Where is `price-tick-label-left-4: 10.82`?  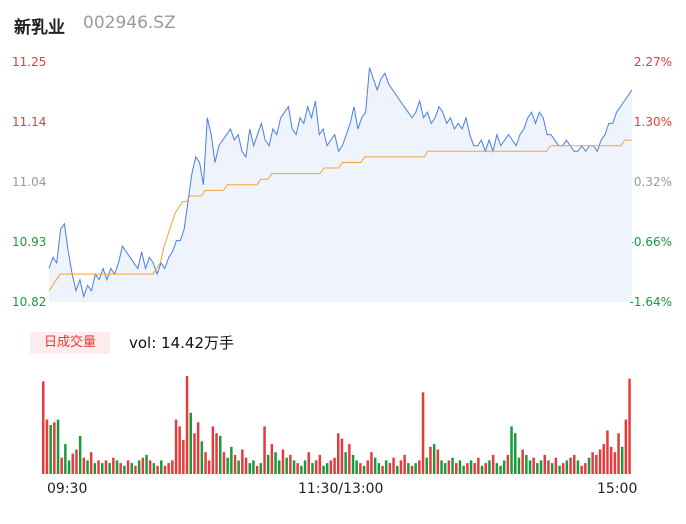 price-tick-label-left-4: 10.82 is located at coordinates (29, 302).